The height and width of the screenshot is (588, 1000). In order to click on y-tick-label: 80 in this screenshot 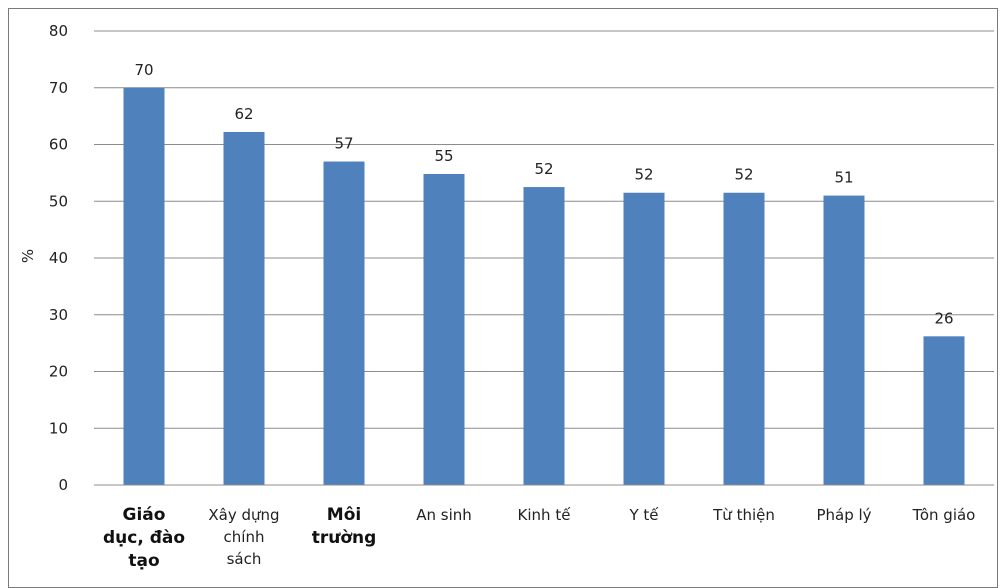, I will do `click(58, 31)`.